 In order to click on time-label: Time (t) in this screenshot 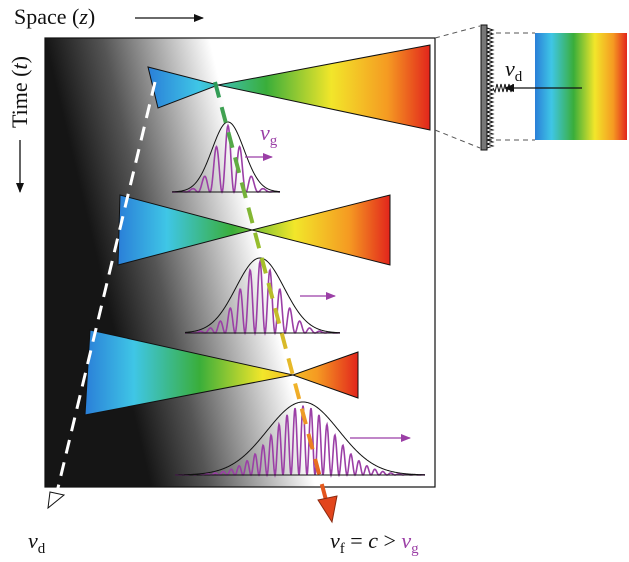, I will do `click(19, 92)`.